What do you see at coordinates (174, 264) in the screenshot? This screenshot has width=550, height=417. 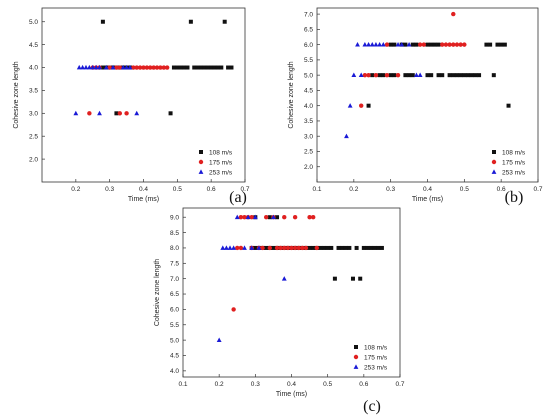 I see `y-tick-label: 7.5` at bounding box center [174, 264].